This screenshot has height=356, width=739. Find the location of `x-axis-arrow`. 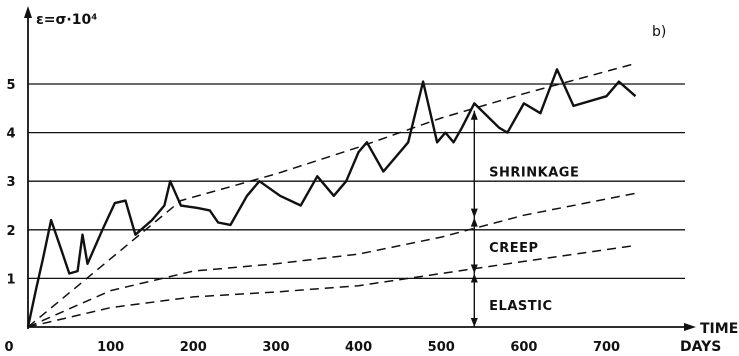

x-axis-arrow is located at coordinates (690, 327).